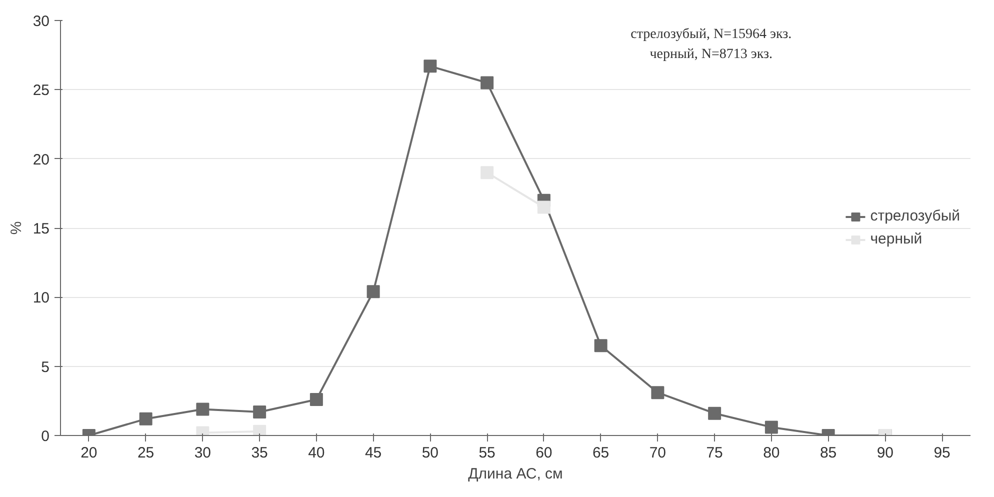 The image size is (994, 497). Describe the element at coordinates (41, 91) in the screenshot. I see `y-tick-label: 25` at that location.